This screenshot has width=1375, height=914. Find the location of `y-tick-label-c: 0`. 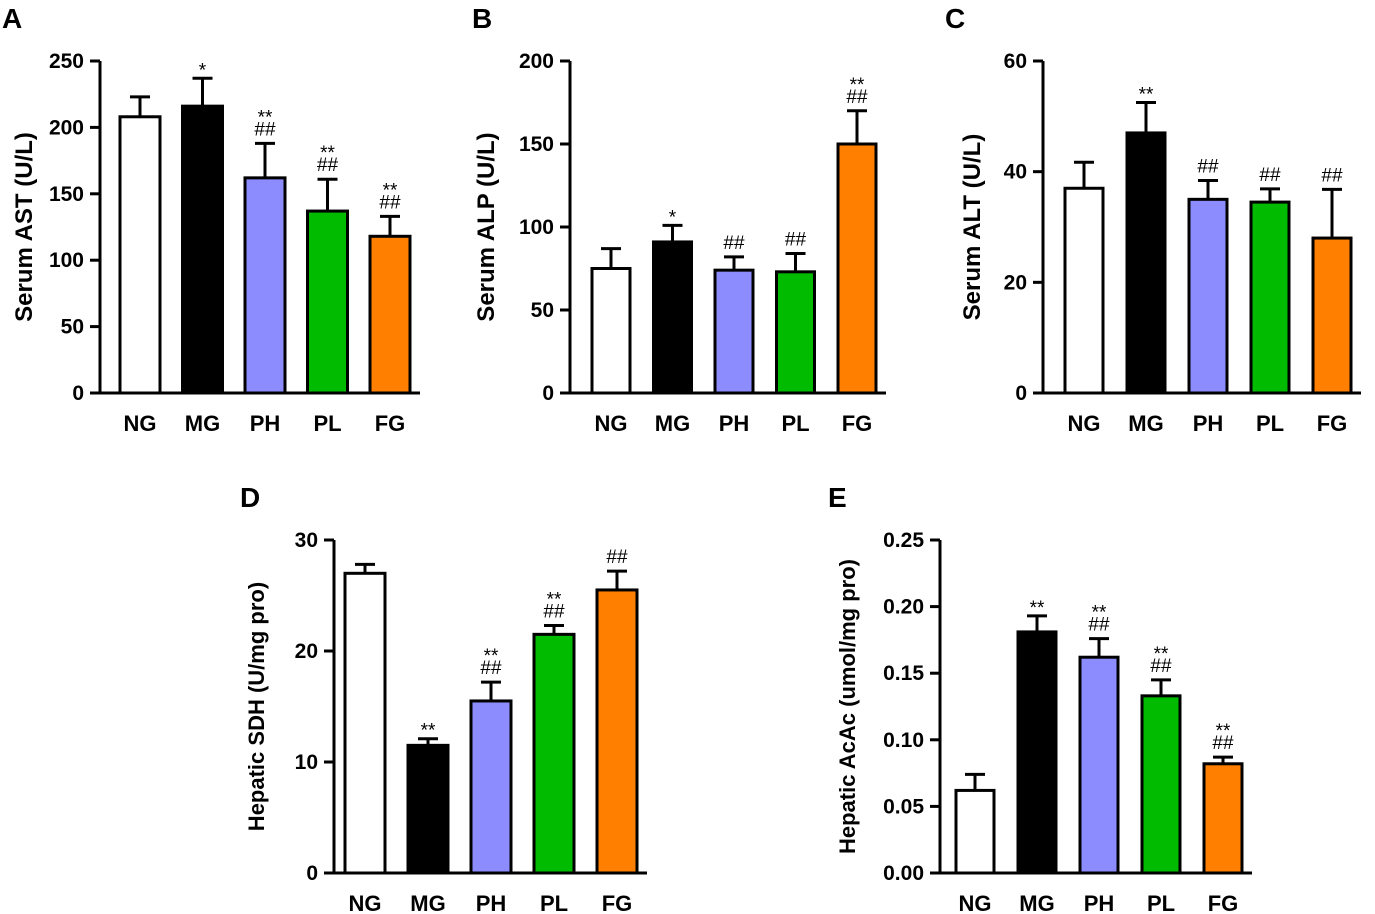

y-tick-label-c: 0 is located at coordinates (1021, 393).